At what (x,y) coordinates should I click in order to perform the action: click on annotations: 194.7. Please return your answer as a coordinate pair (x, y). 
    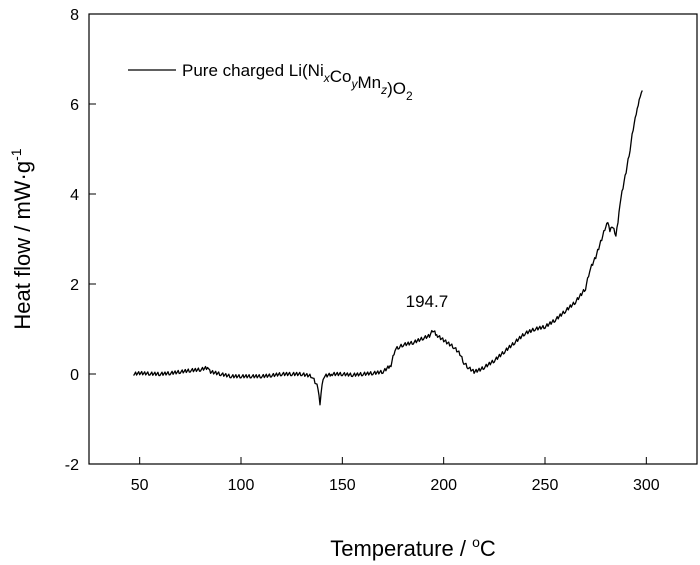
    Looking at the image, I should click on (427, 301).